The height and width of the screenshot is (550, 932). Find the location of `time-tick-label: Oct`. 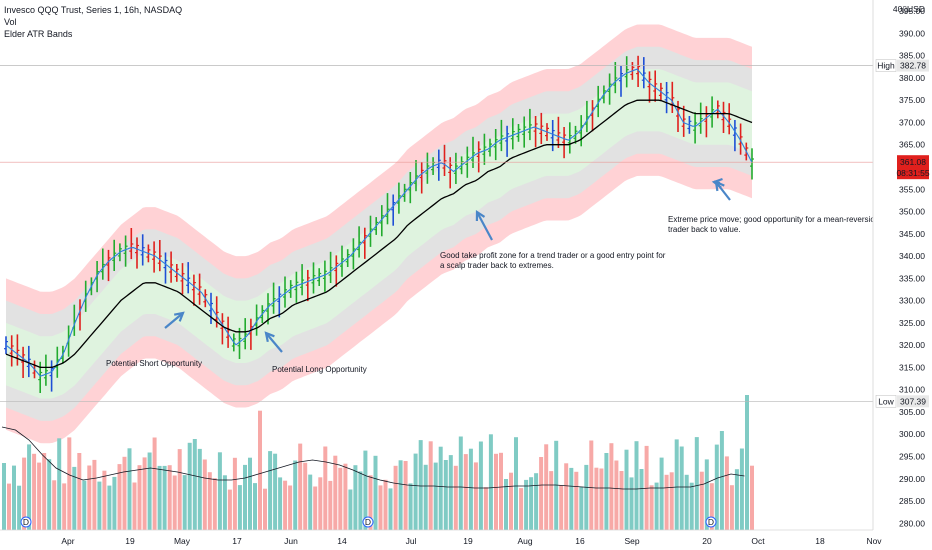

time-tick-label: Oct is located at coordinates (758, 541).